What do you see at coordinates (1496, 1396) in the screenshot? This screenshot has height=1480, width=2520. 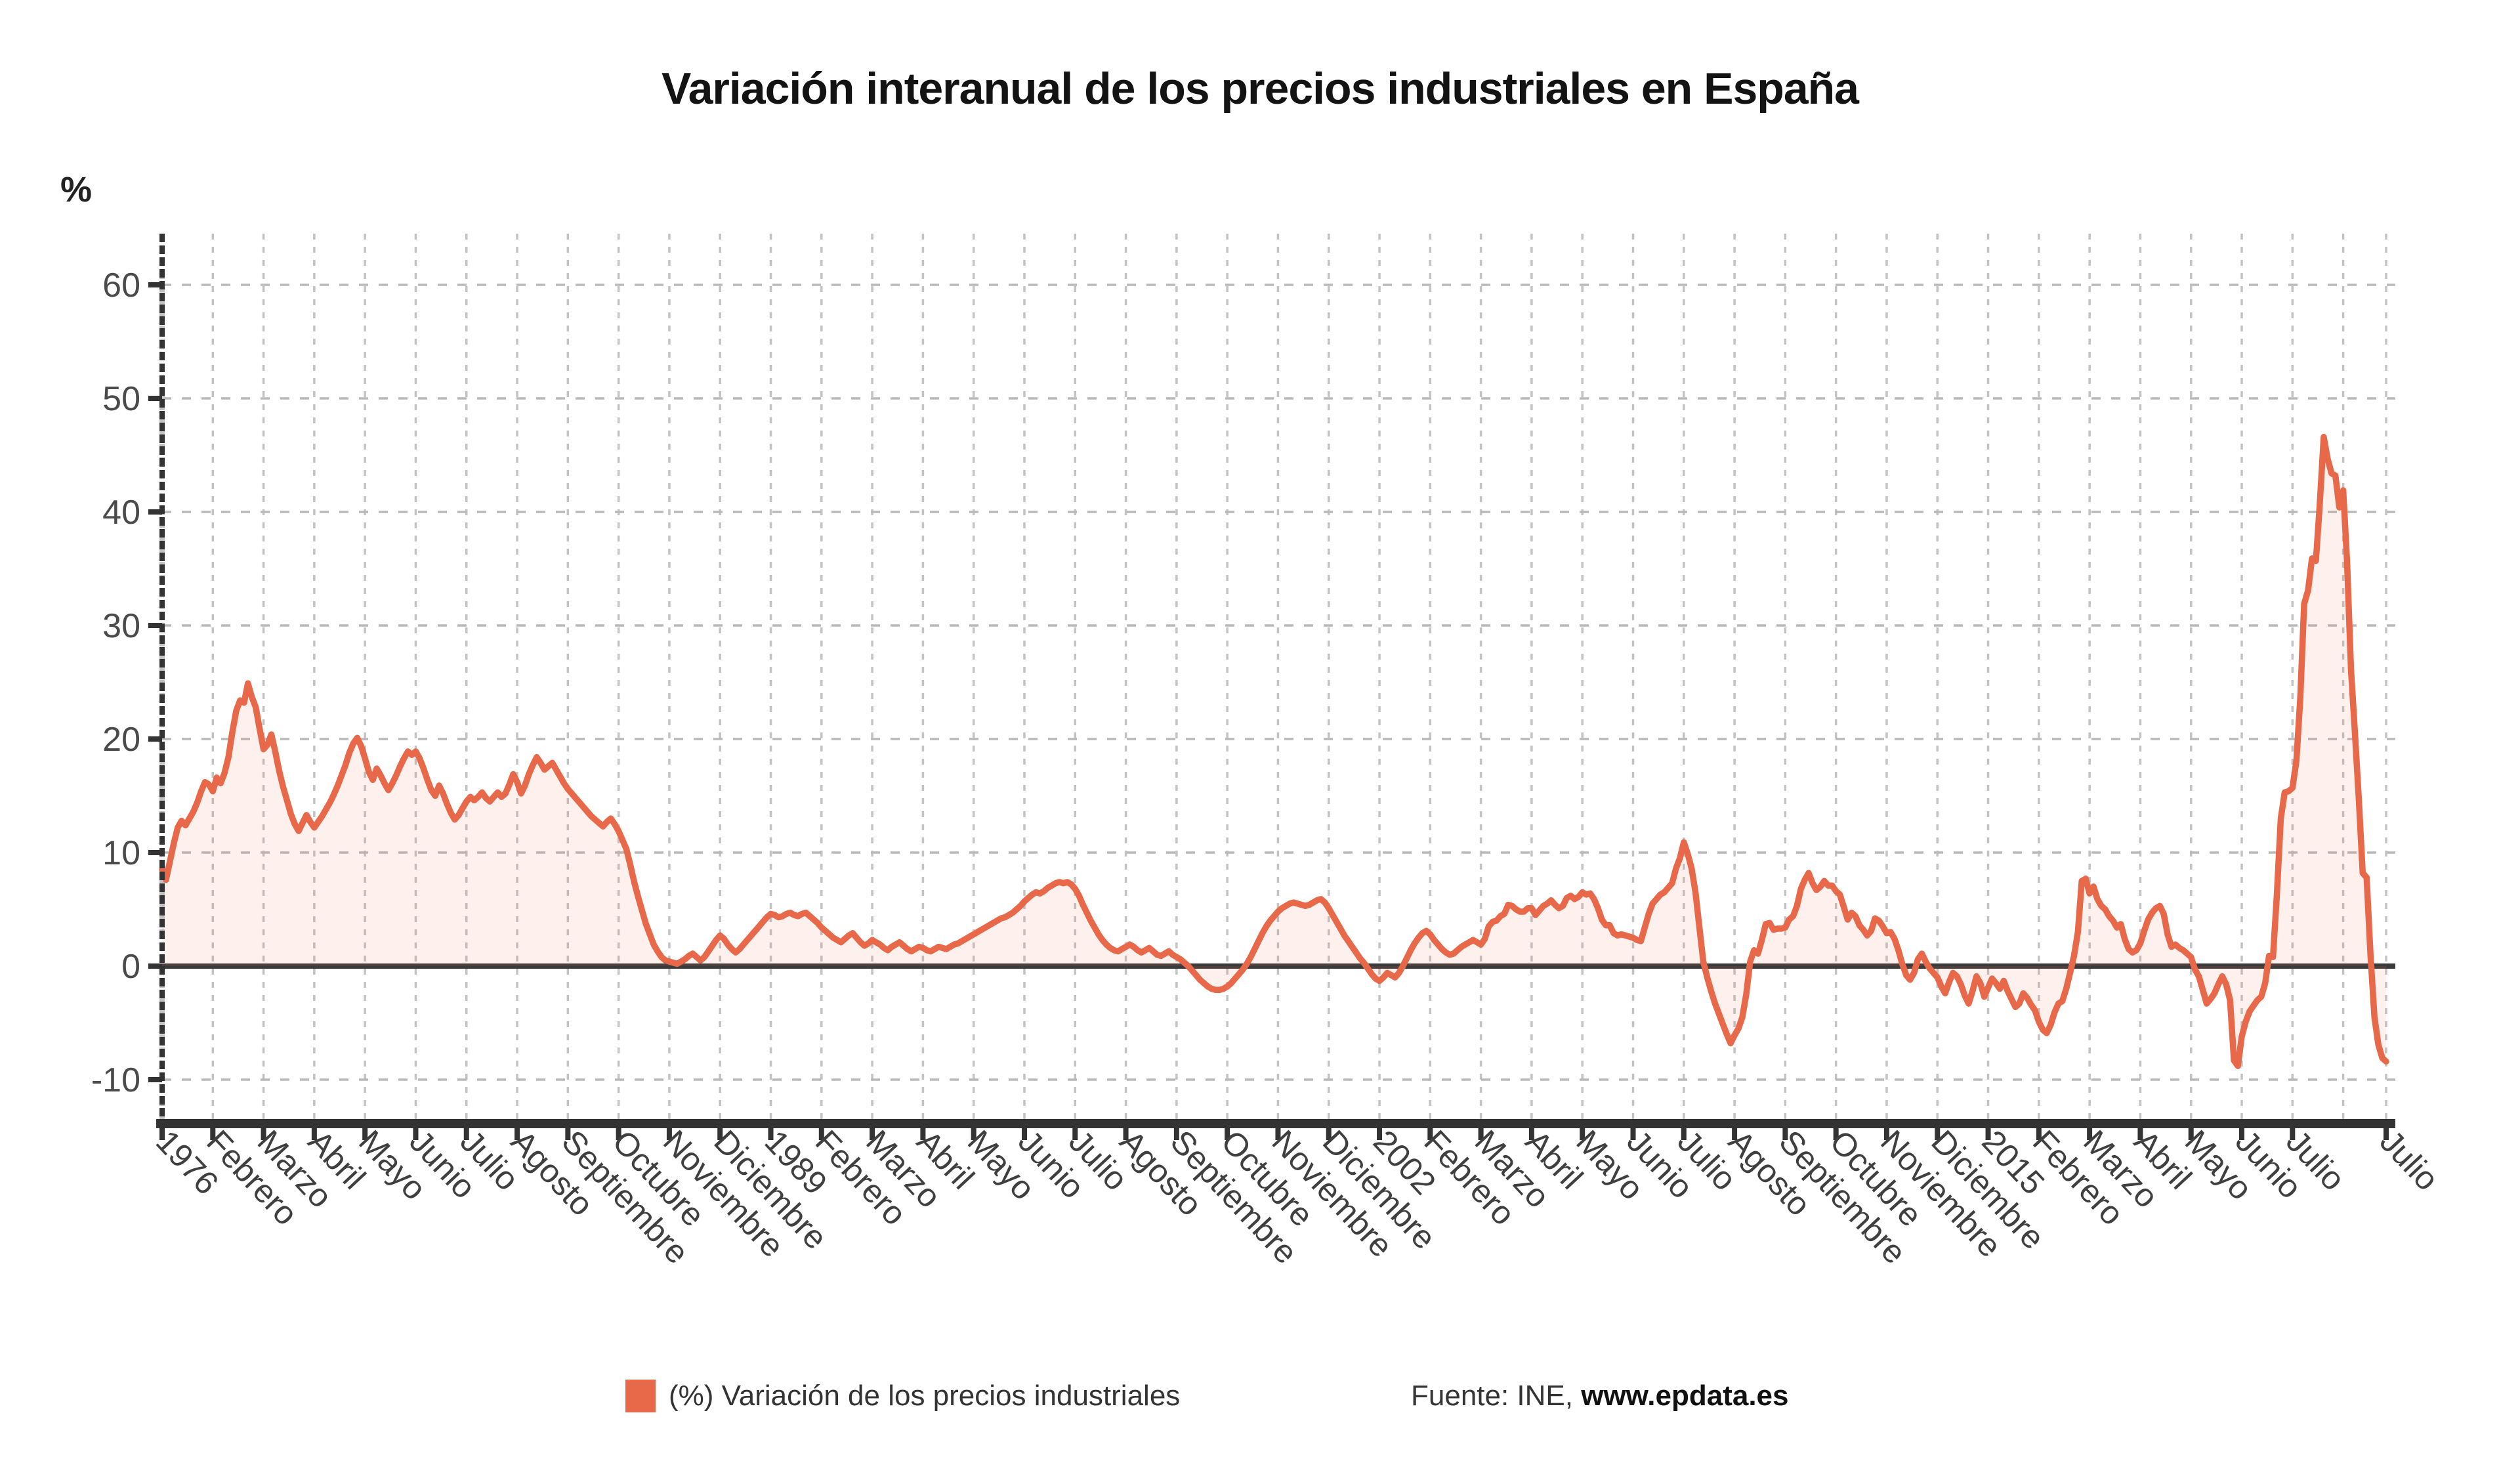 I see `source-prefix: Fuente: INE,` at bounding box center [1496, 1396].